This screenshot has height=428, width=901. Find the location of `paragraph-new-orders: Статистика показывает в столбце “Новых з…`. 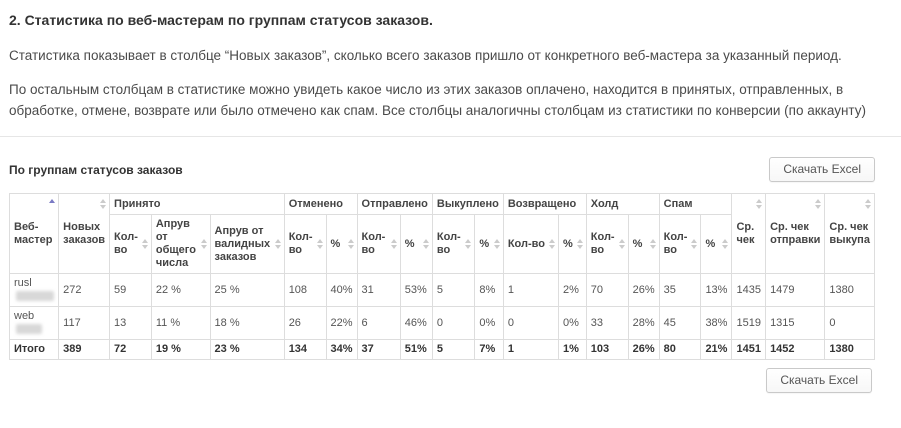

paragraph-new-orders: Статистика показывает в столбце “Новых з… is located at coordinates (425, 55).